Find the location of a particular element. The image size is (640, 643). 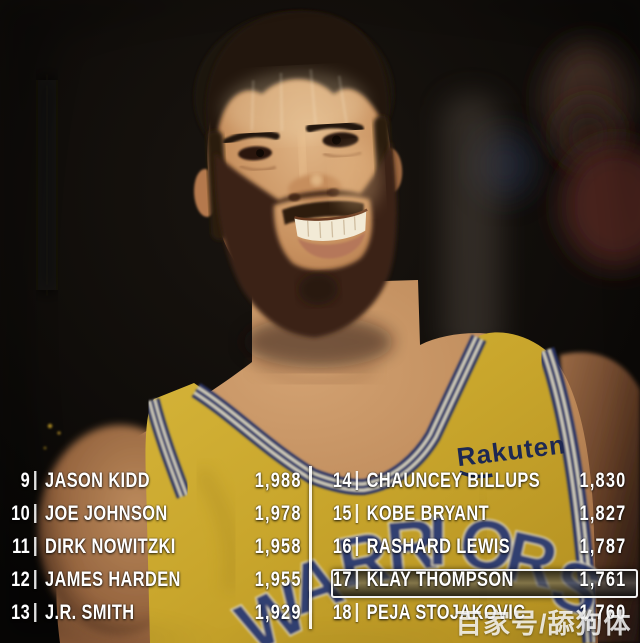

player-value: 1,787 is located at coordinates (603, 546).